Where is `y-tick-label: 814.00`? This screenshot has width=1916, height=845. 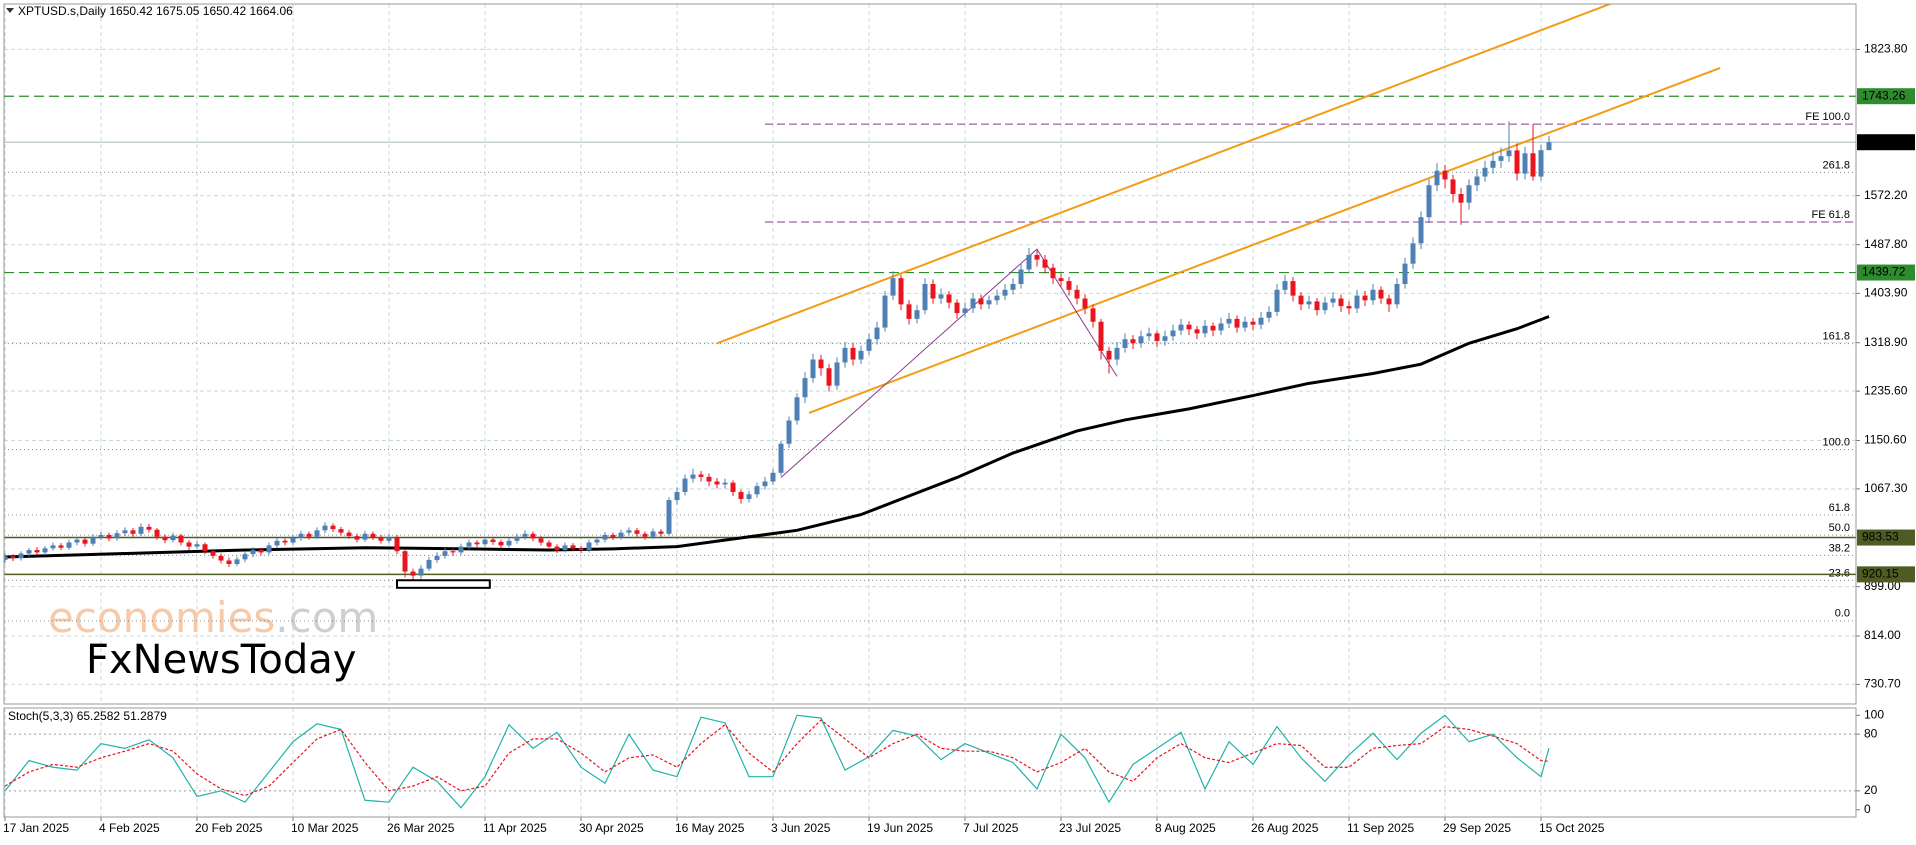 y-tick-label: 814.00 is located at coordinates (1882, 635).